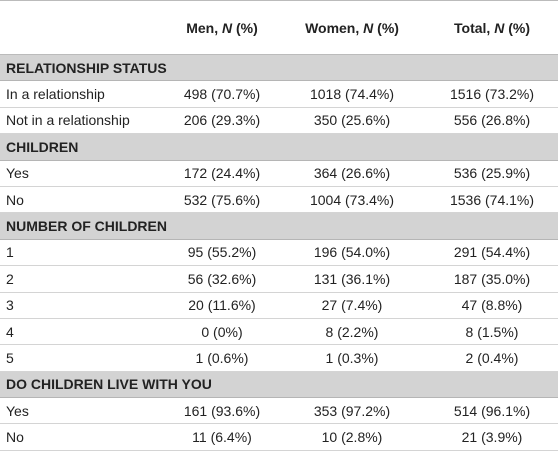 Image resolution: width=558 pixels, height=451 pixels. What do you see at coordinates (83, 358) in the screenshot?
I see `row-label: 5` at bounding box center [83, 358].